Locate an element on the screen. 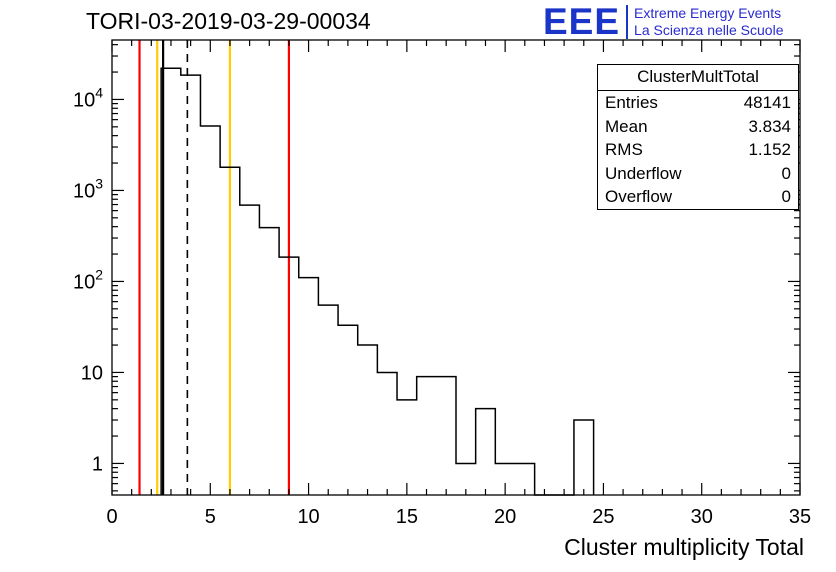  x-tick-label: 35 is located at coordinates (800, 517).